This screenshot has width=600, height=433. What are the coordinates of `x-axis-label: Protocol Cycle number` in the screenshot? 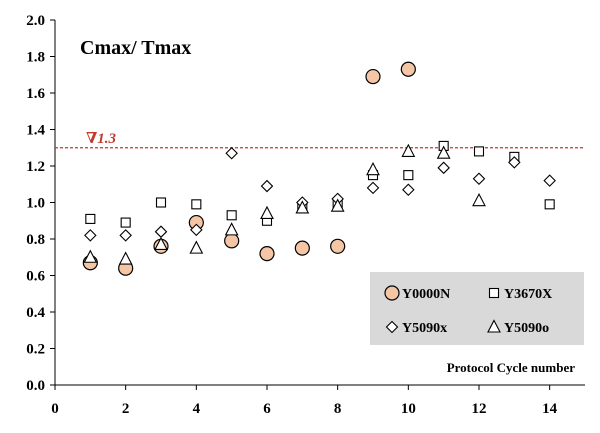 It's located at (511, 367).